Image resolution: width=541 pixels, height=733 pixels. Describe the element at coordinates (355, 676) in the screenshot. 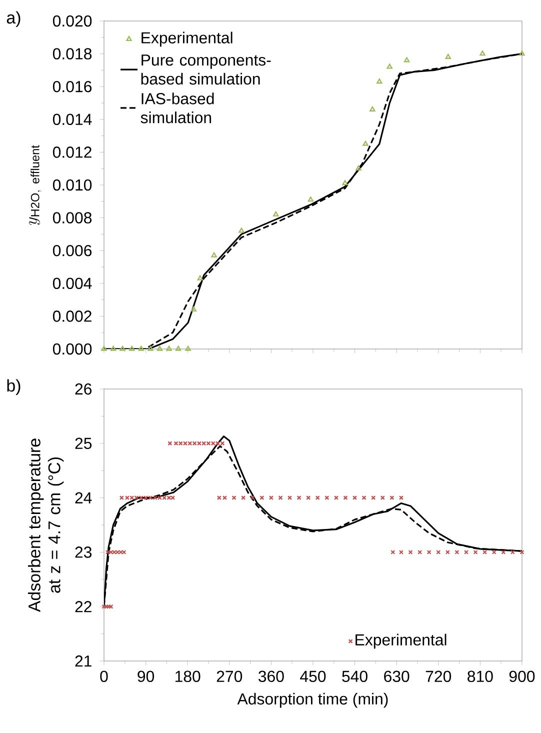

I see `x-tick-label: 540` at that location.